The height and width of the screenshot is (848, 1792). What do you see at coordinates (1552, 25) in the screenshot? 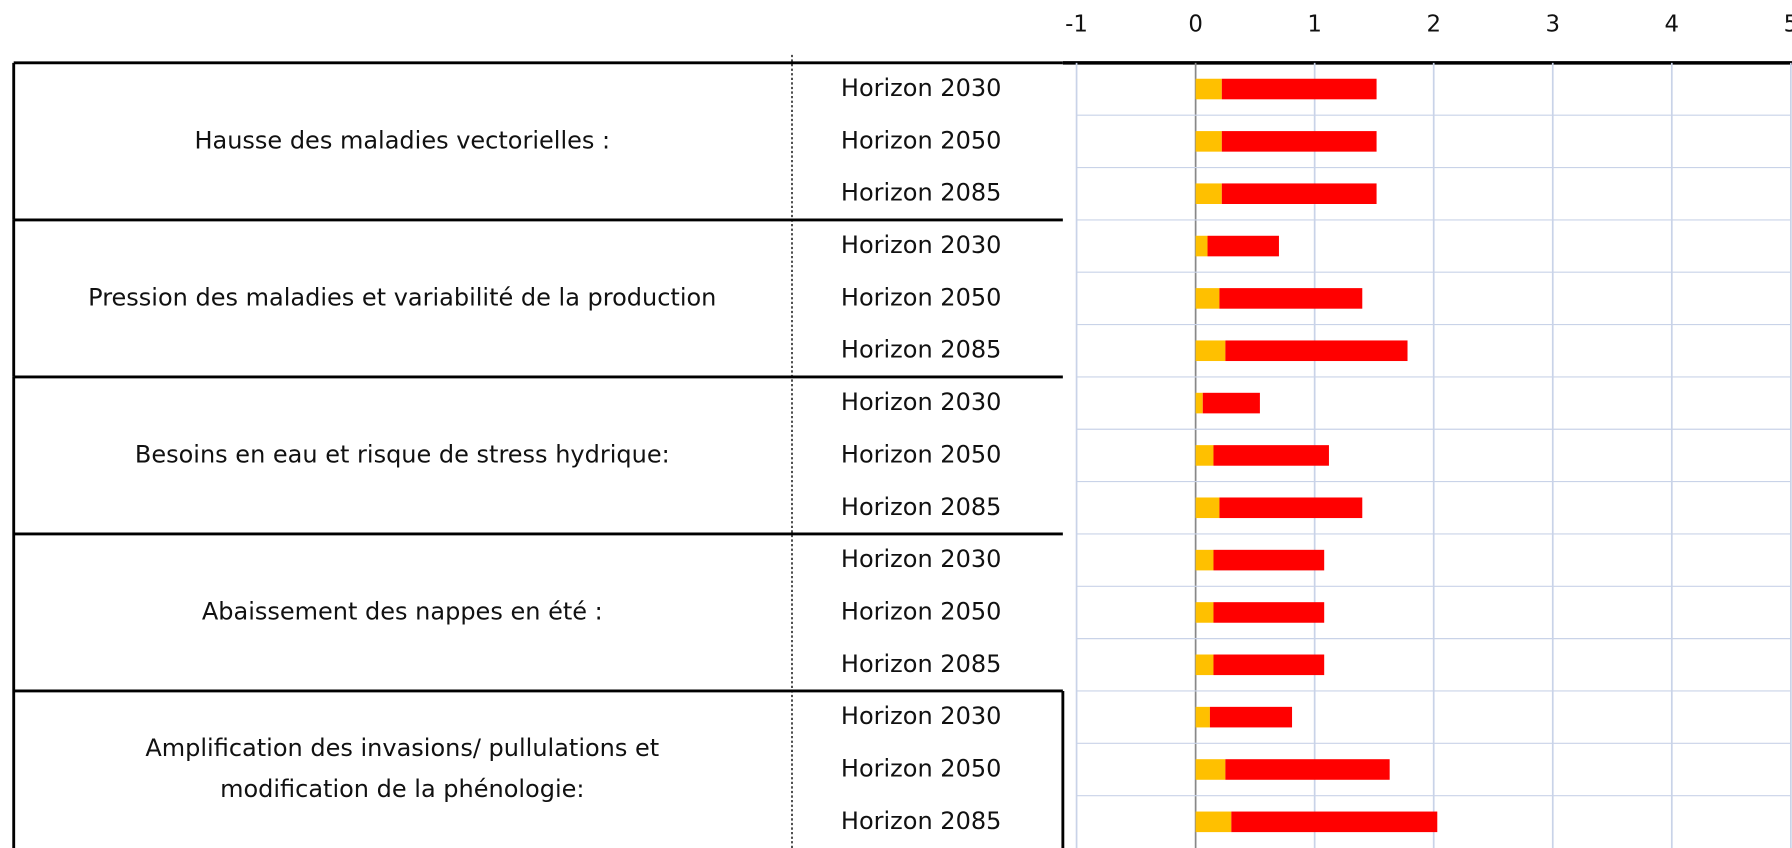
I see `x-tick-label: 3` at bounding box center [1552, 25].